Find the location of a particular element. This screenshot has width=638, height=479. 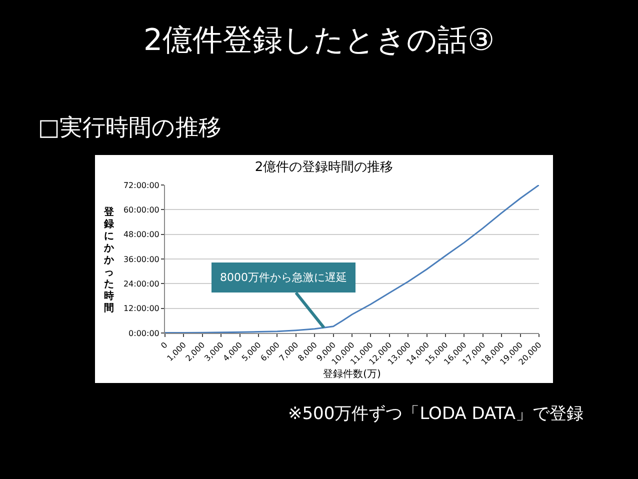

y-tick-label: 36:00:00 is located at coordinates (141, 259).